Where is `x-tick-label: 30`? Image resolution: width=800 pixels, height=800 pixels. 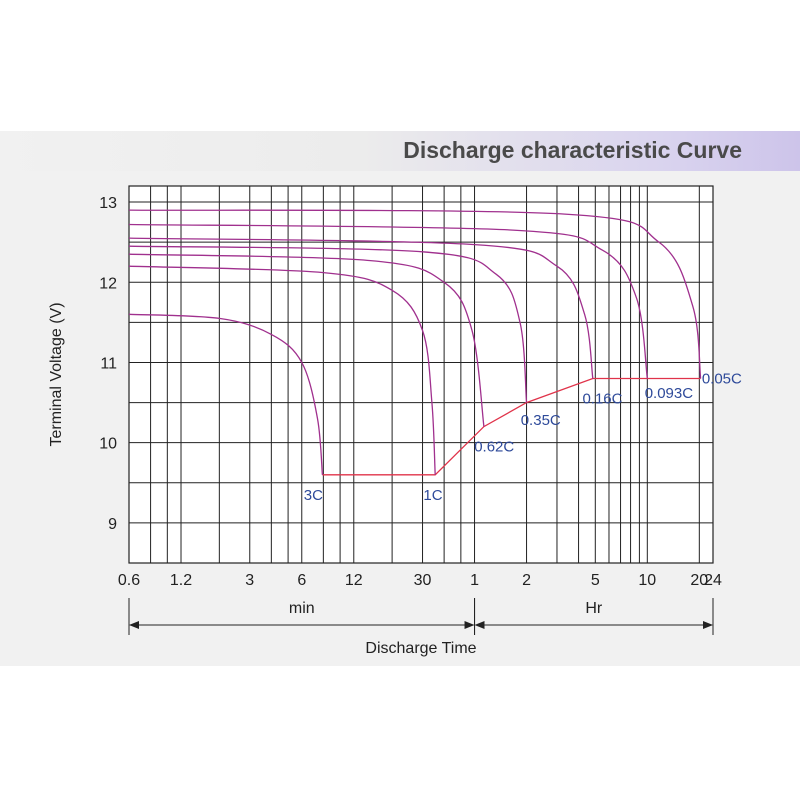
x-tick-label: 30 is located at coordinates (423, 580).